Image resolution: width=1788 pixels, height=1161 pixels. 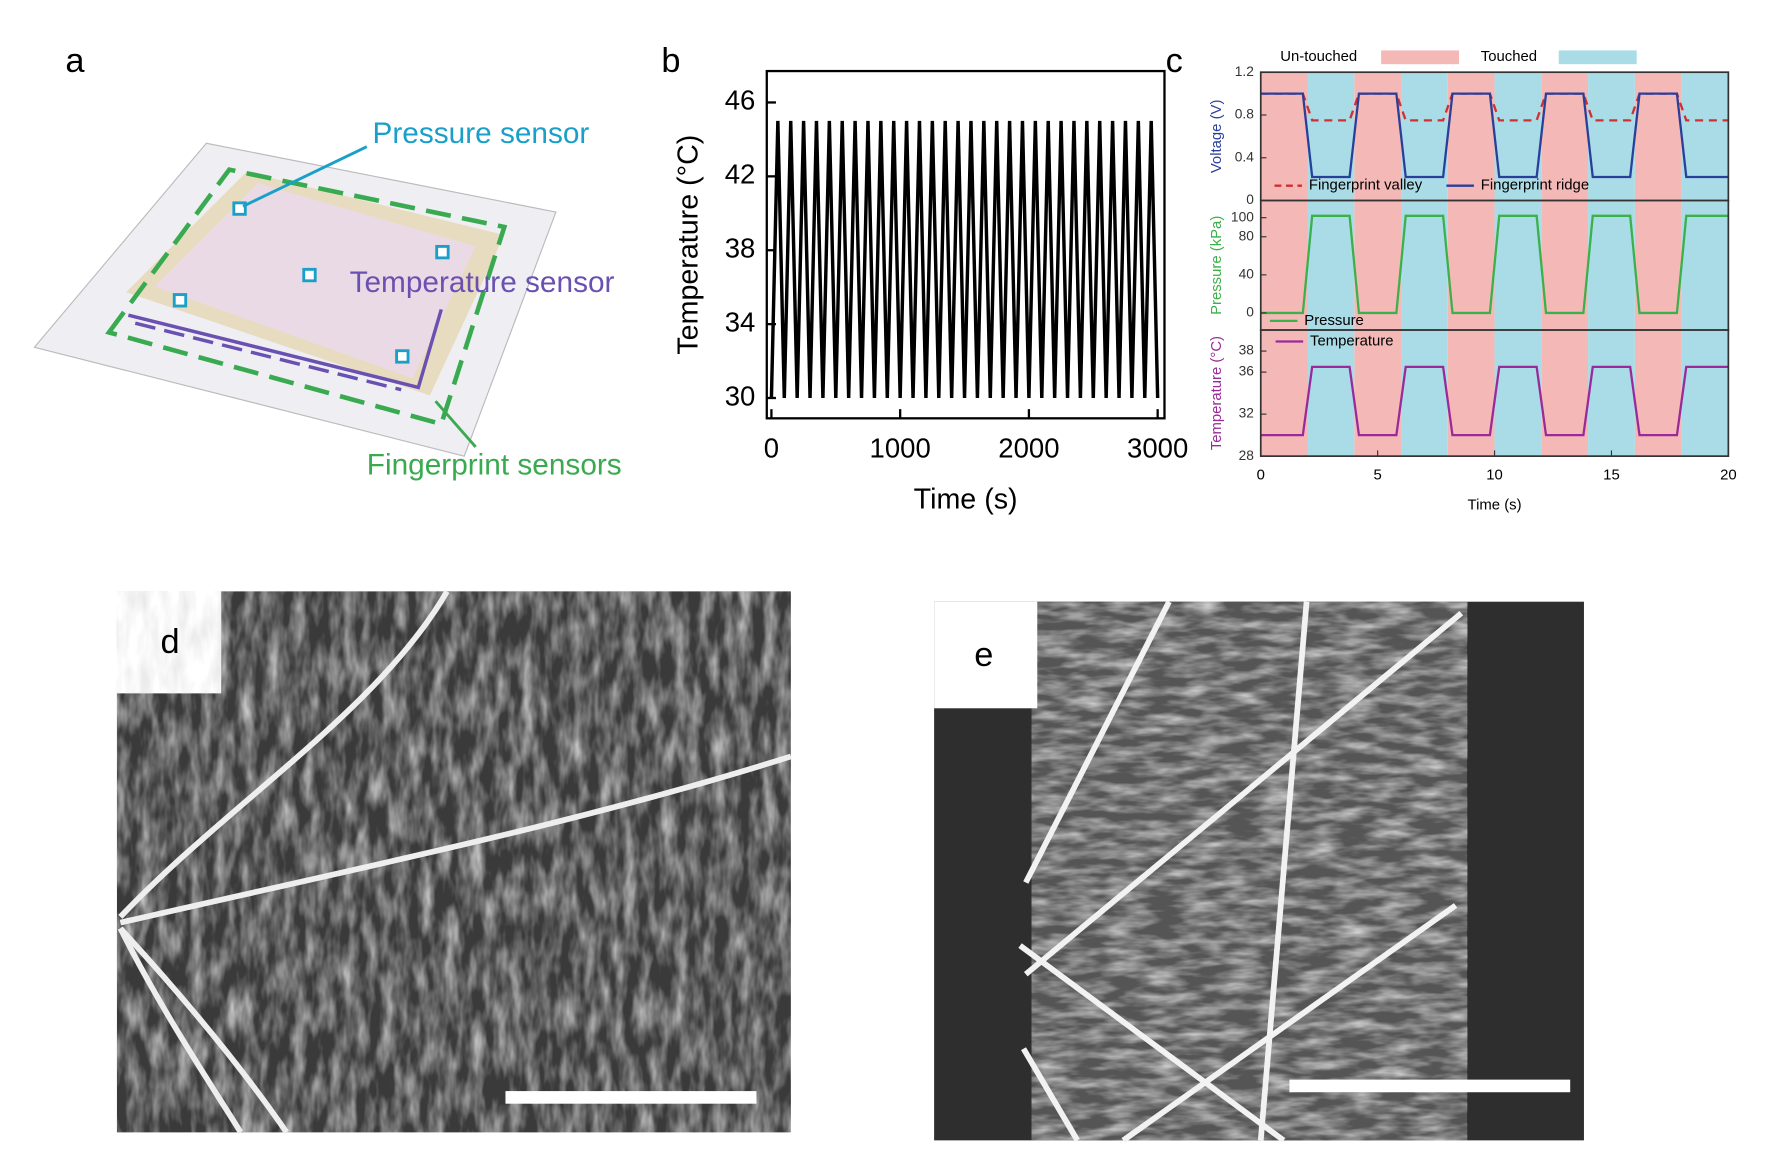 I want to click on x-axis-title: Time (s), so click(x=966, y=499).